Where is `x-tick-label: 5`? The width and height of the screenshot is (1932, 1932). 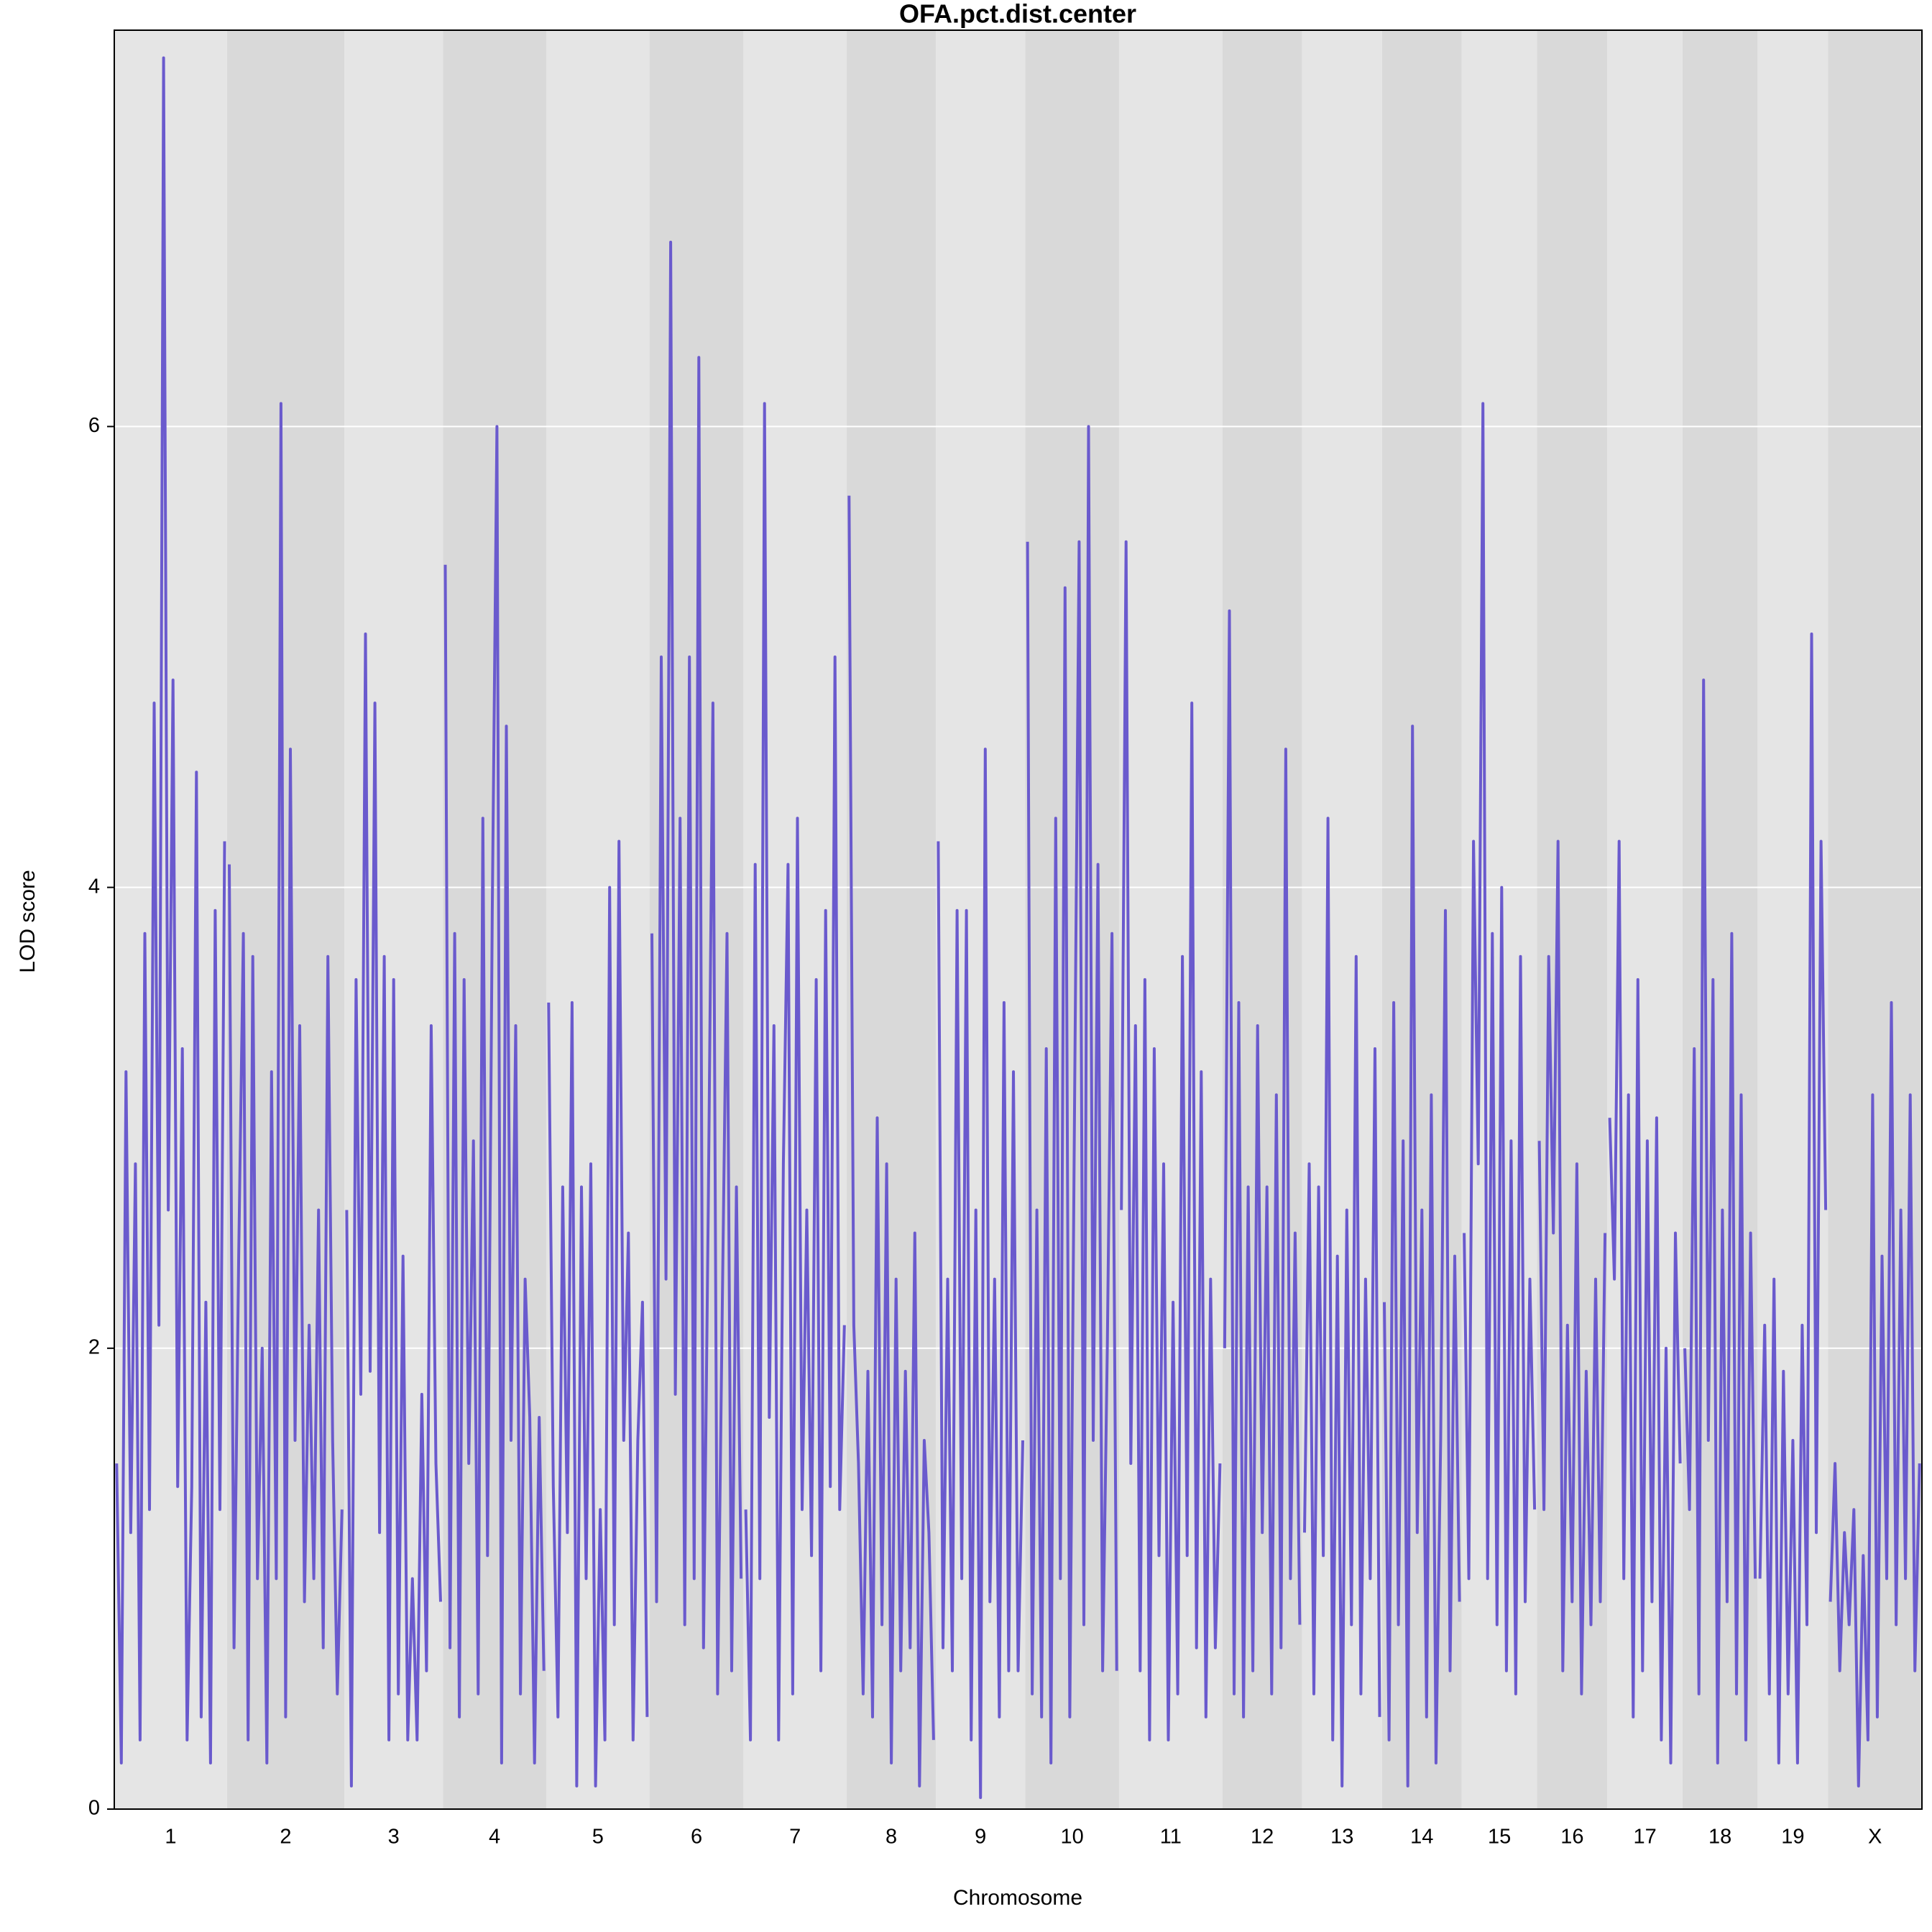 x-tick-label: 5 is located at coordinates (598, 1837).